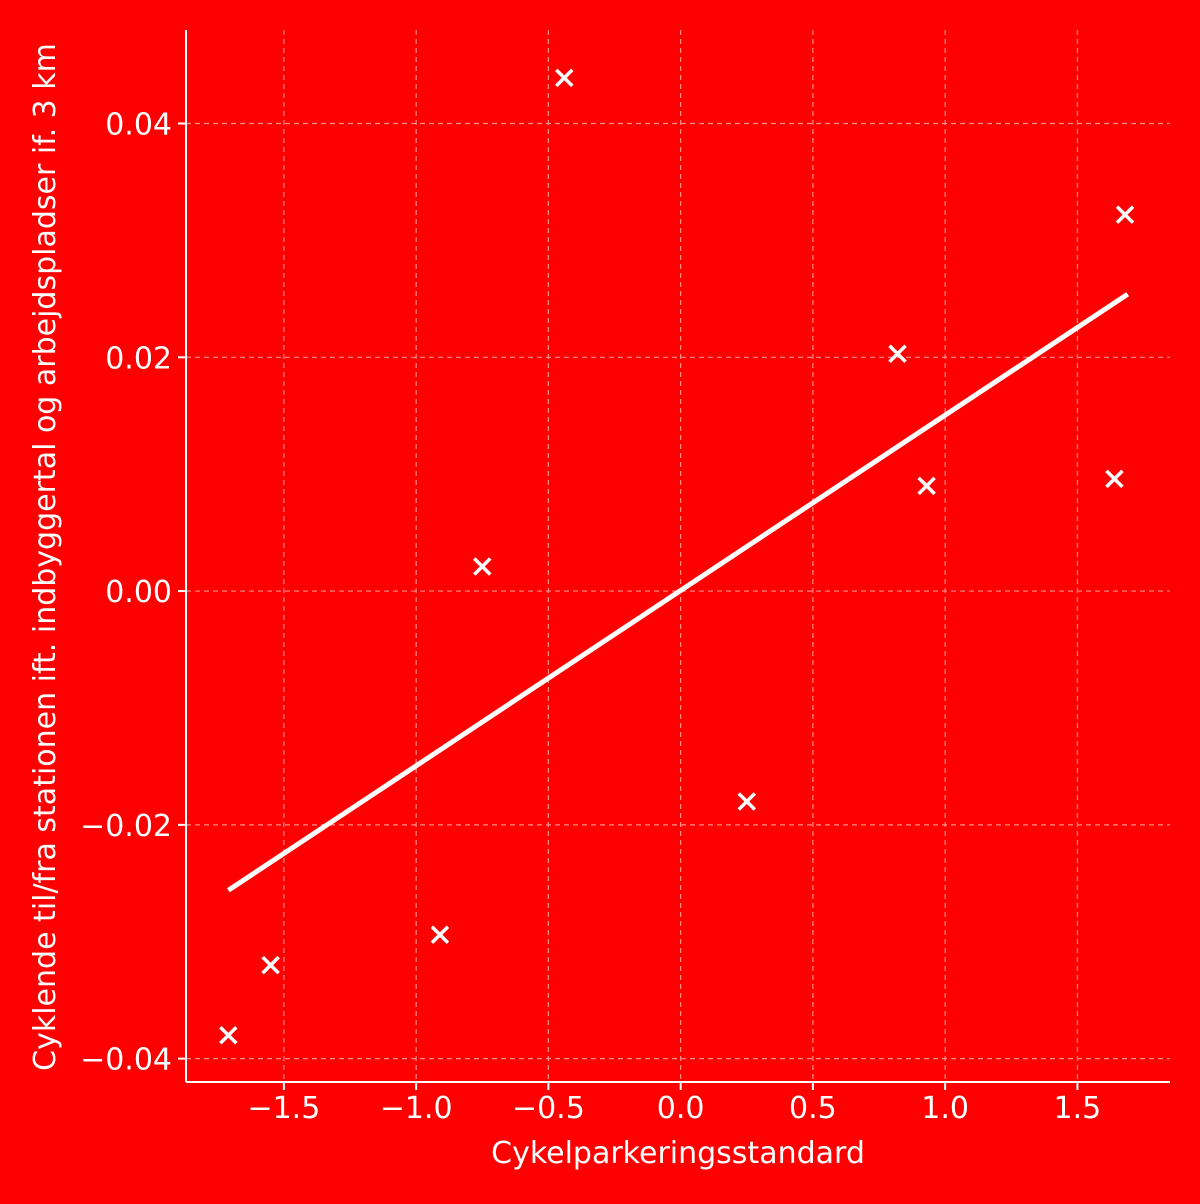 This screenshot has width=1200, height=1204. Describe the element at coordinates (678, 1153) in the screenshot. I see `x-axis-title: Cykelparkeringsstandard` at that location.